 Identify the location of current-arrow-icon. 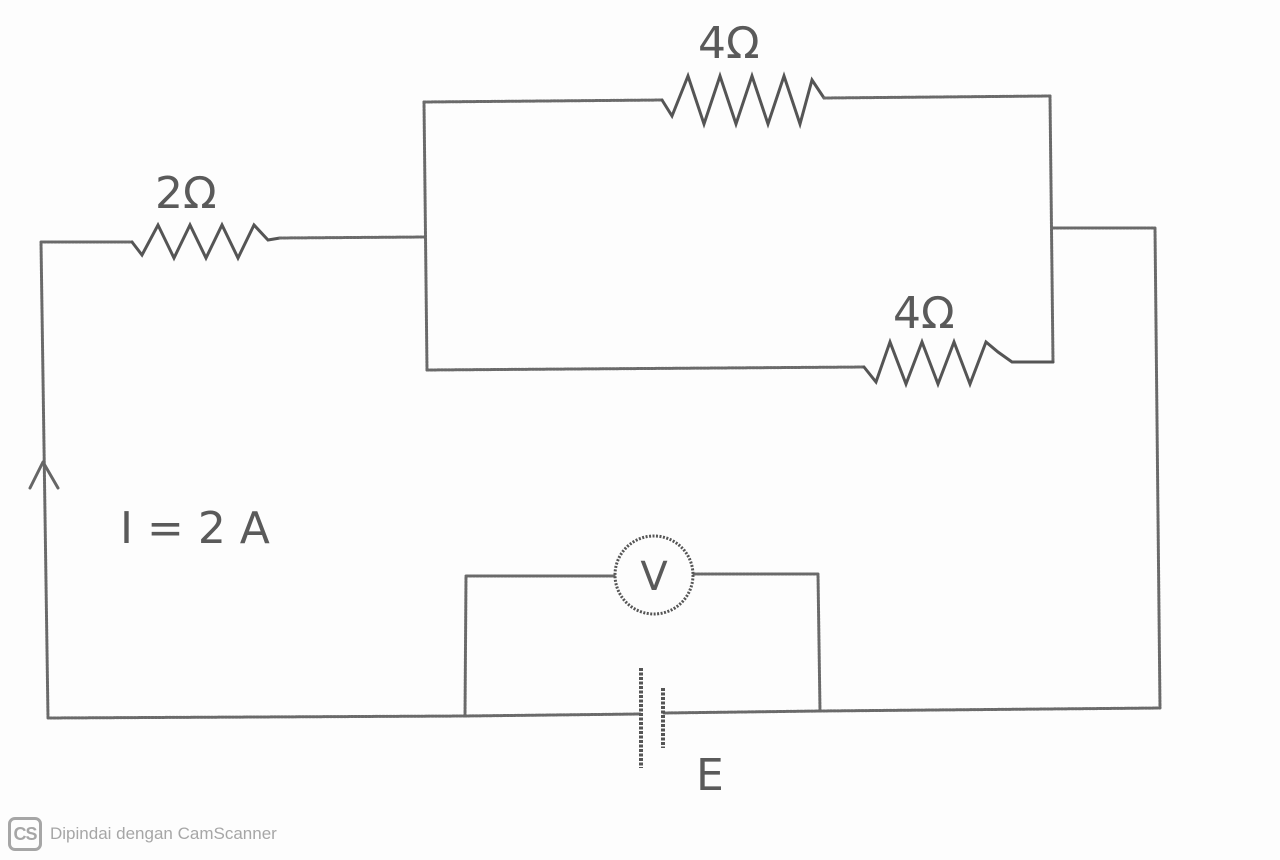
(44, 475).